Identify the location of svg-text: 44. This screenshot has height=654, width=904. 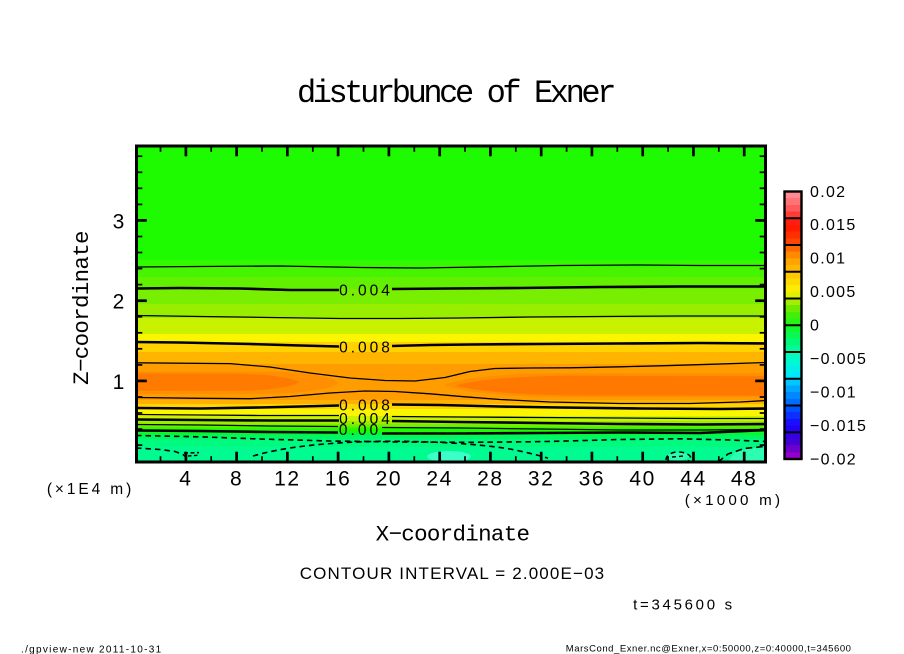
(693, 479).